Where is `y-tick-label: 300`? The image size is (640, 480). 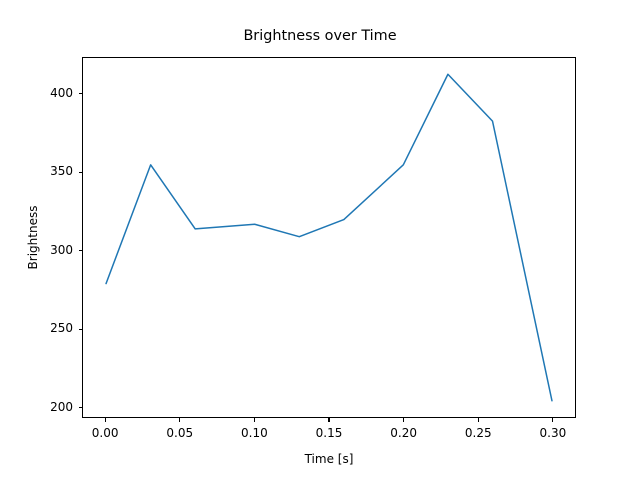
y-tick-label: 300 is located at coordinates (61, 249).